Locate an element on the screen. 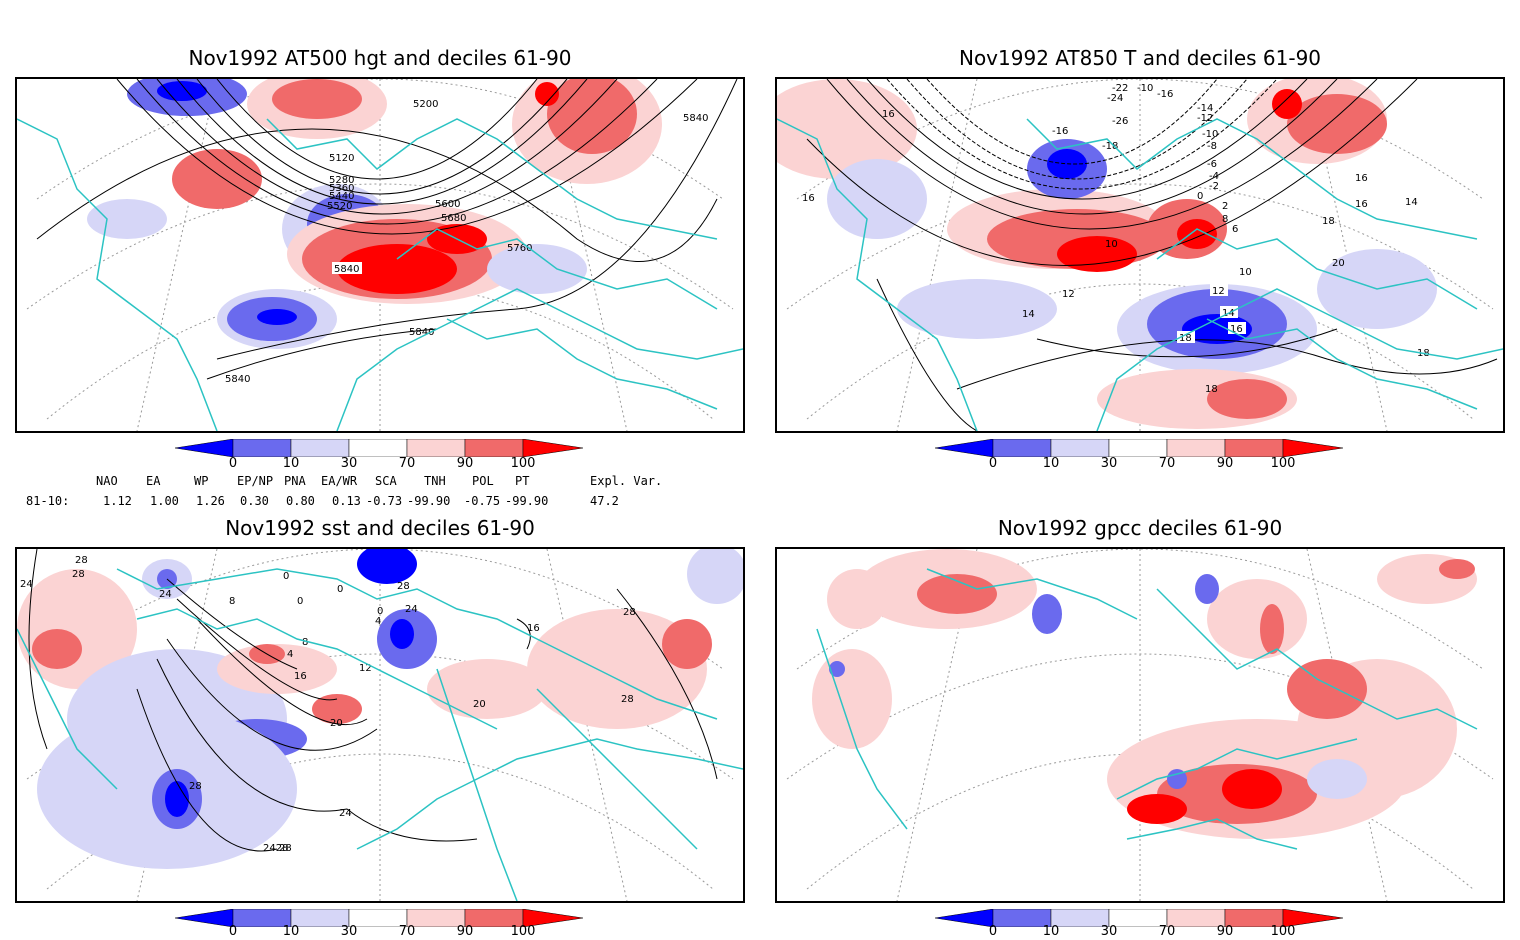 Image resolution: width=1520 pixels, height=940 pixels. colorbar-tick-label: 100 is located at coordinates (523, 931).